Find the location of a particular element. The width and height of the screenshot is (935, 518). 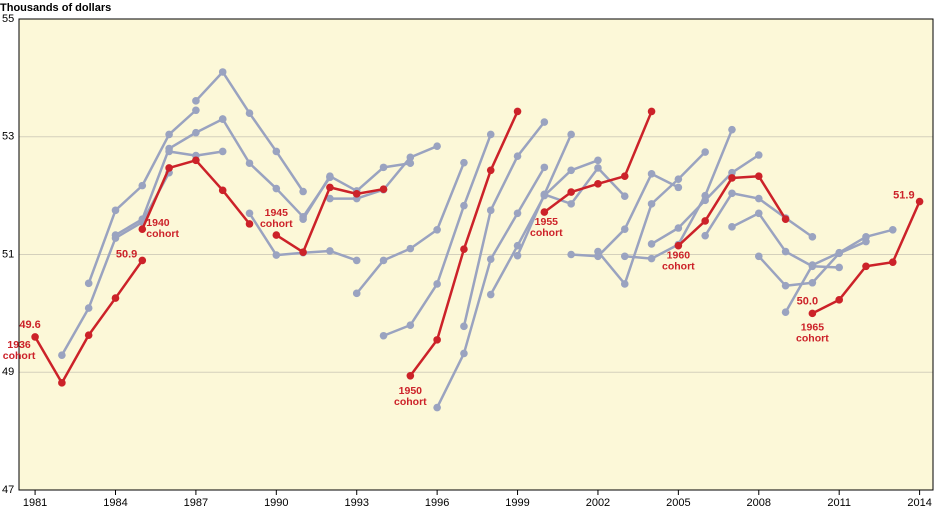

cohort-label: 1945 cohort is located at coordinates (276, 218).